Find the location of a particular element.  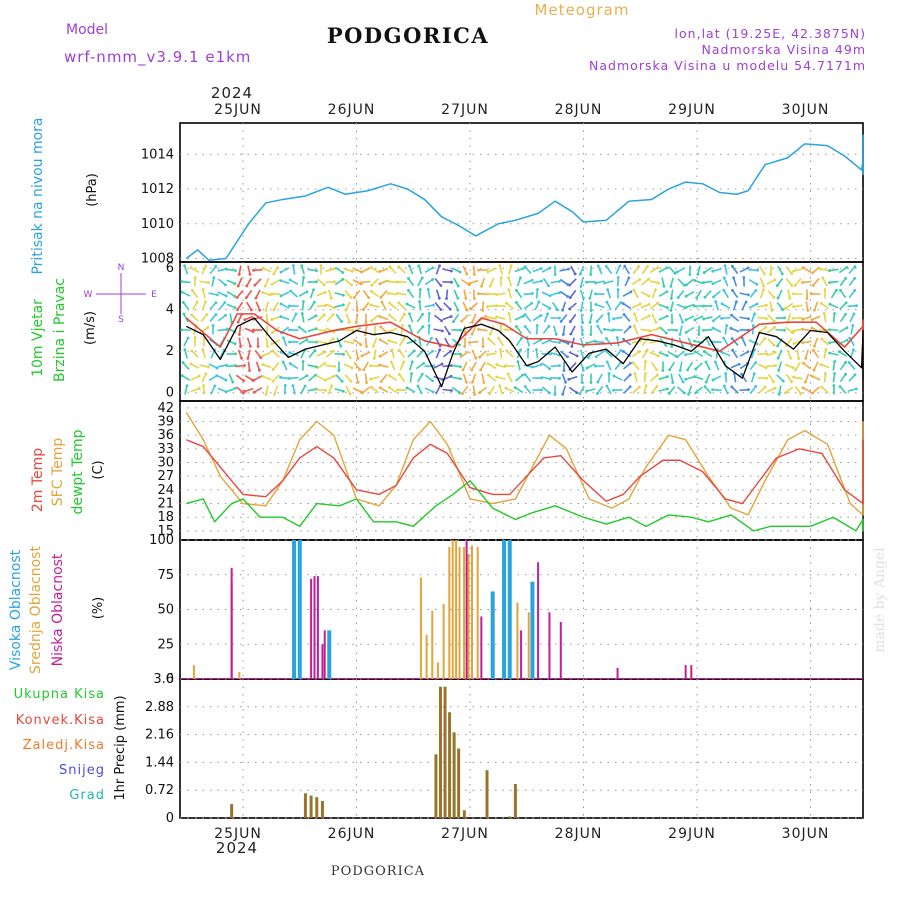

wind-tick-label: 2 is located at coordinates (170, 351).